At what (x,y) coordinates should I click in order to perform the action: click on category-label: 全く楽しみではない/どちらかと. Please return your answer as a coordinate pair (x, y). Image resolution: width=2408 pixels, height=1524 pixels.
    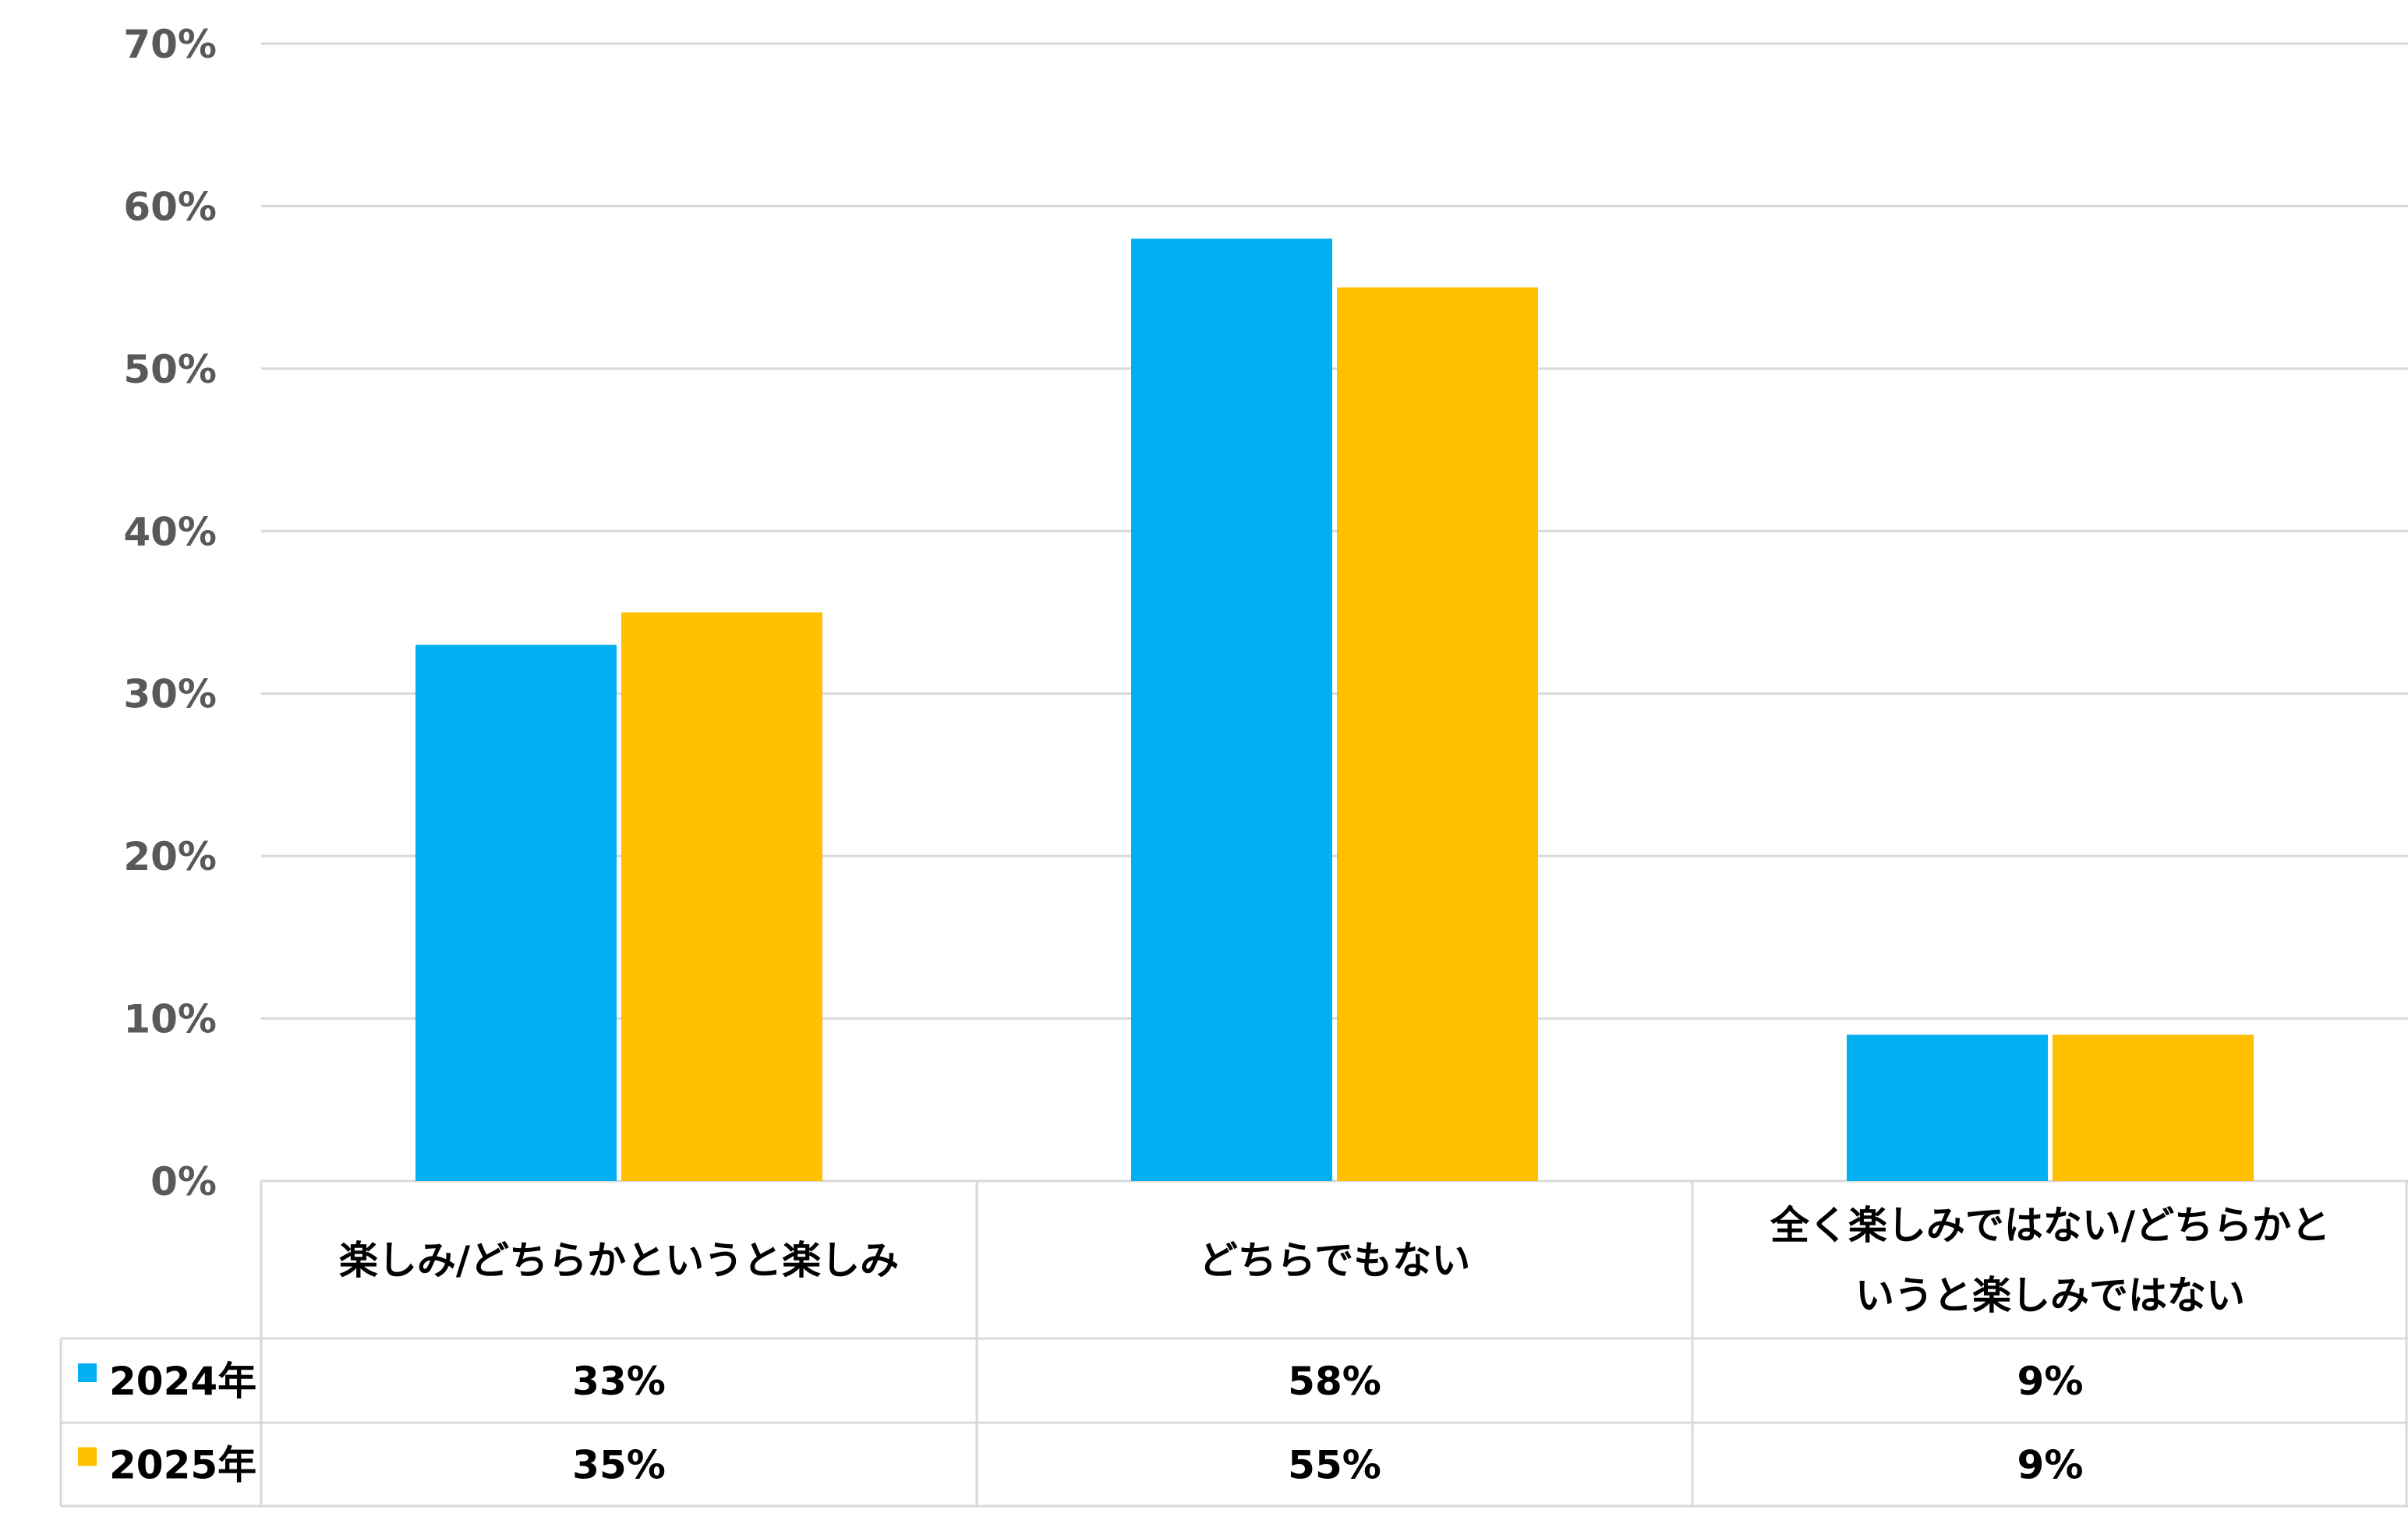
    Looking at the image, I should click on (2050, 1226).